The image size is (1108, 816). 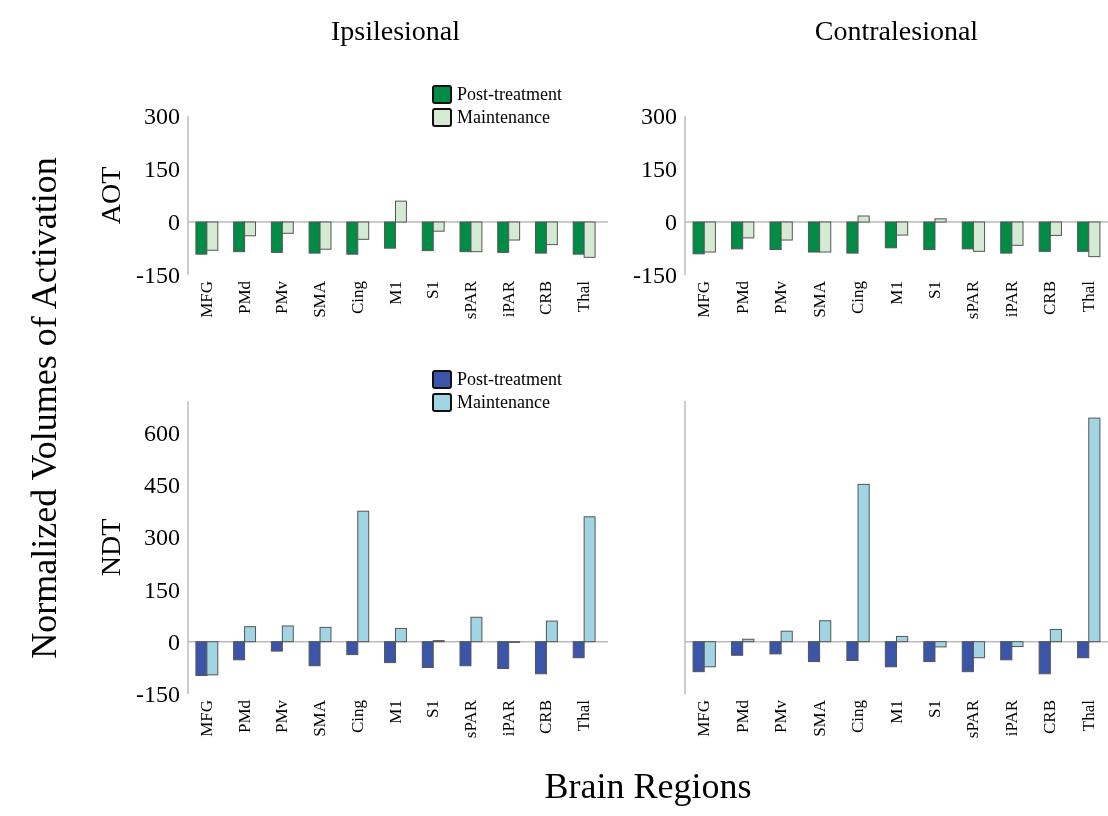 I want to click on chart-title: Contralesional, so click(x=896, y=30).